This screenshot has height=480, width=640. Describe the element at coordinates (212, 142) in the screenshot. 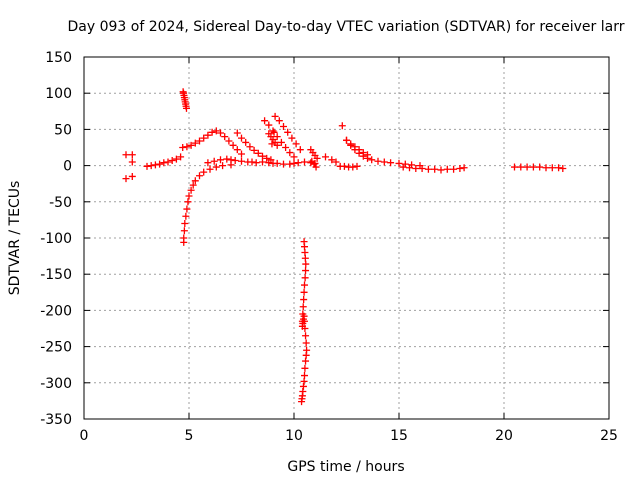

I see `series-rise-6h` at that location.